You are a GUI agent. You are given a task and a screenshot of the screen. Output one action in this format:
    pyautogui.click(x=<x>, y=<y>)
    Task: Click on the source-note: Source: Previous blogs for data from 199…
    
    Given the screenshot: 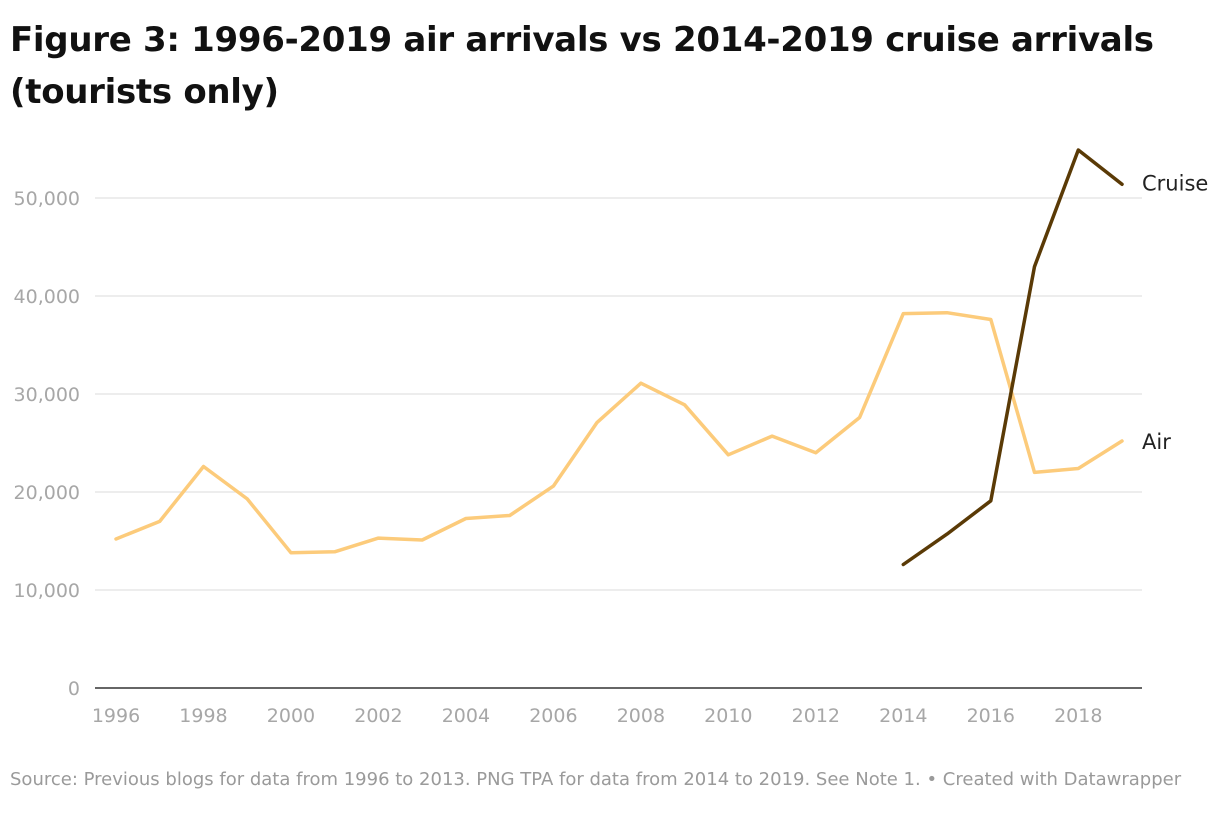 What is the action you would take?
    pyautogui.click(x=465, y=779)
    